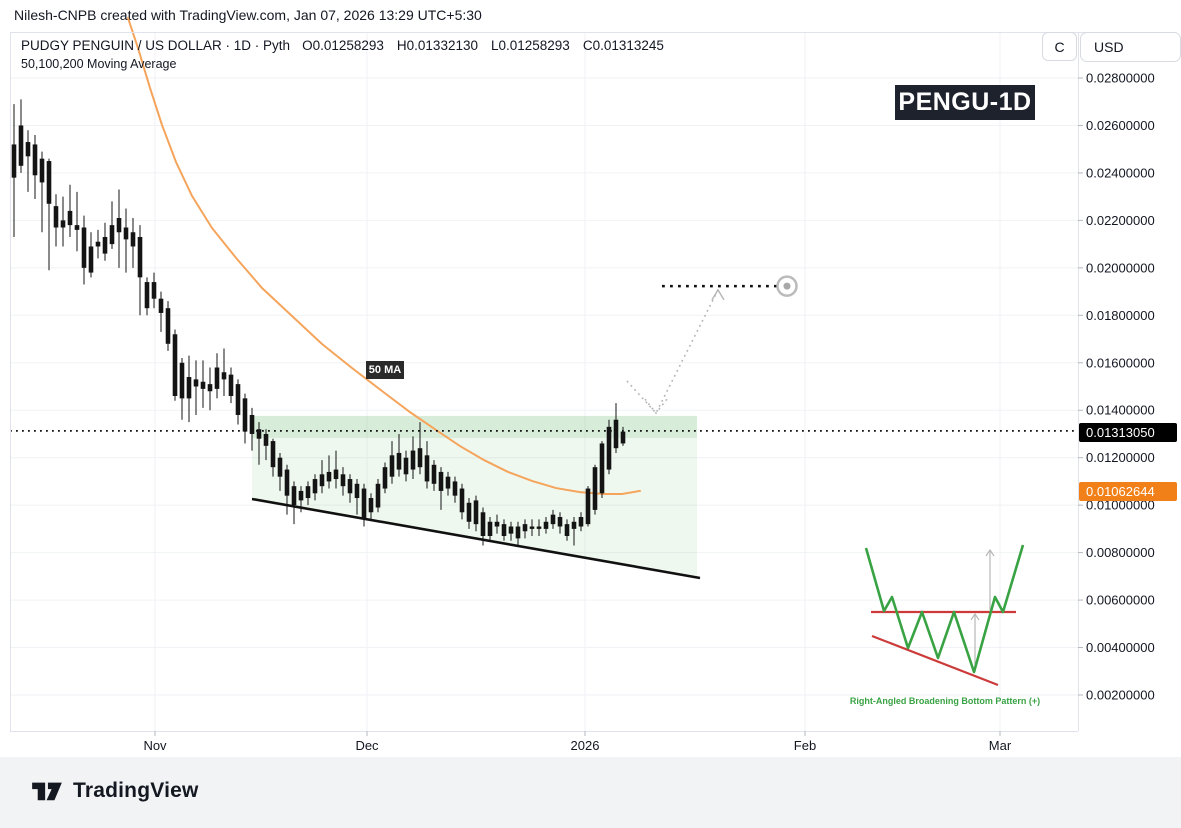 Image resolution: width=1181 pixels, height=828 pixels. Describe the element at coordinates (1000, 745) in the screenshot. I see `svg-text: Mar` at that location.